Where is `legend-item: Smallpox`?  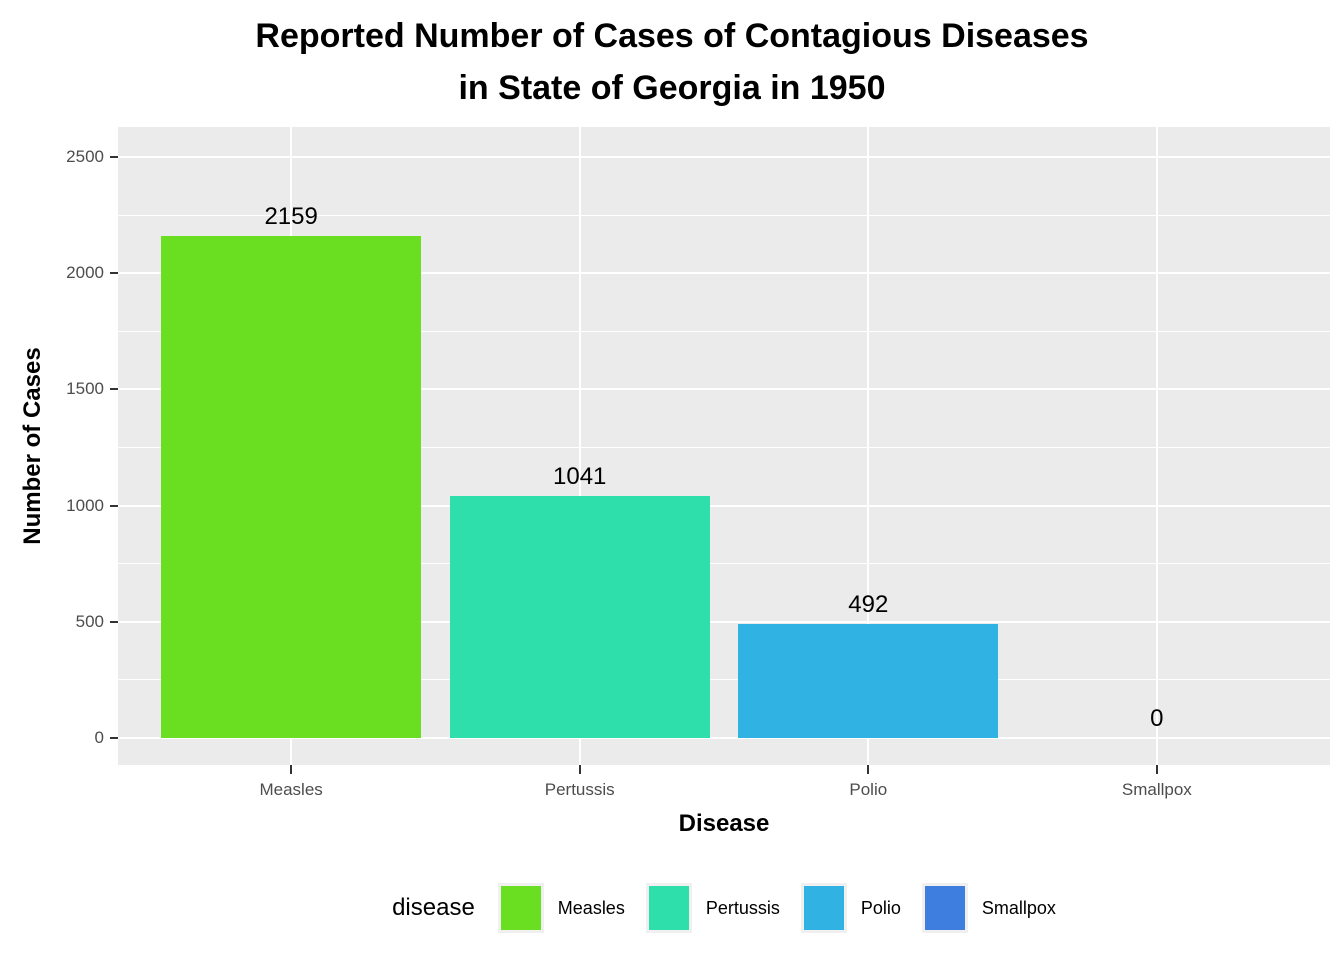
legend-item: Smallpox is located at coordinates (988, 908).